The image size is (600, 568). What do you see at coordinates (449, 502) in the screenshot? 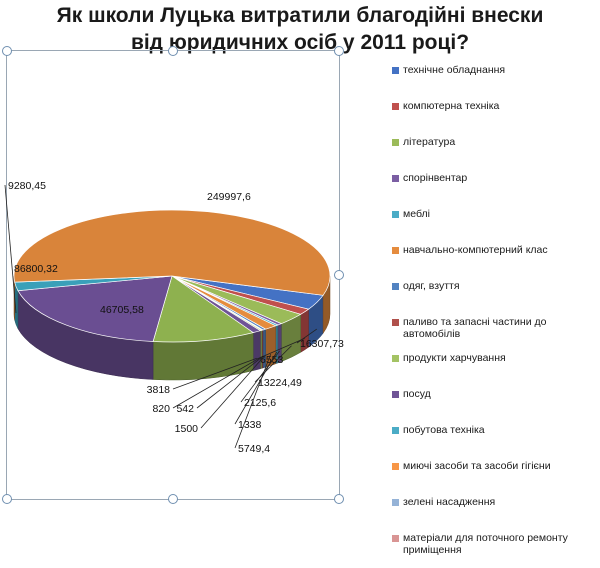
I see `legend-label: зелені насадження` at bounding box center [449, 502].